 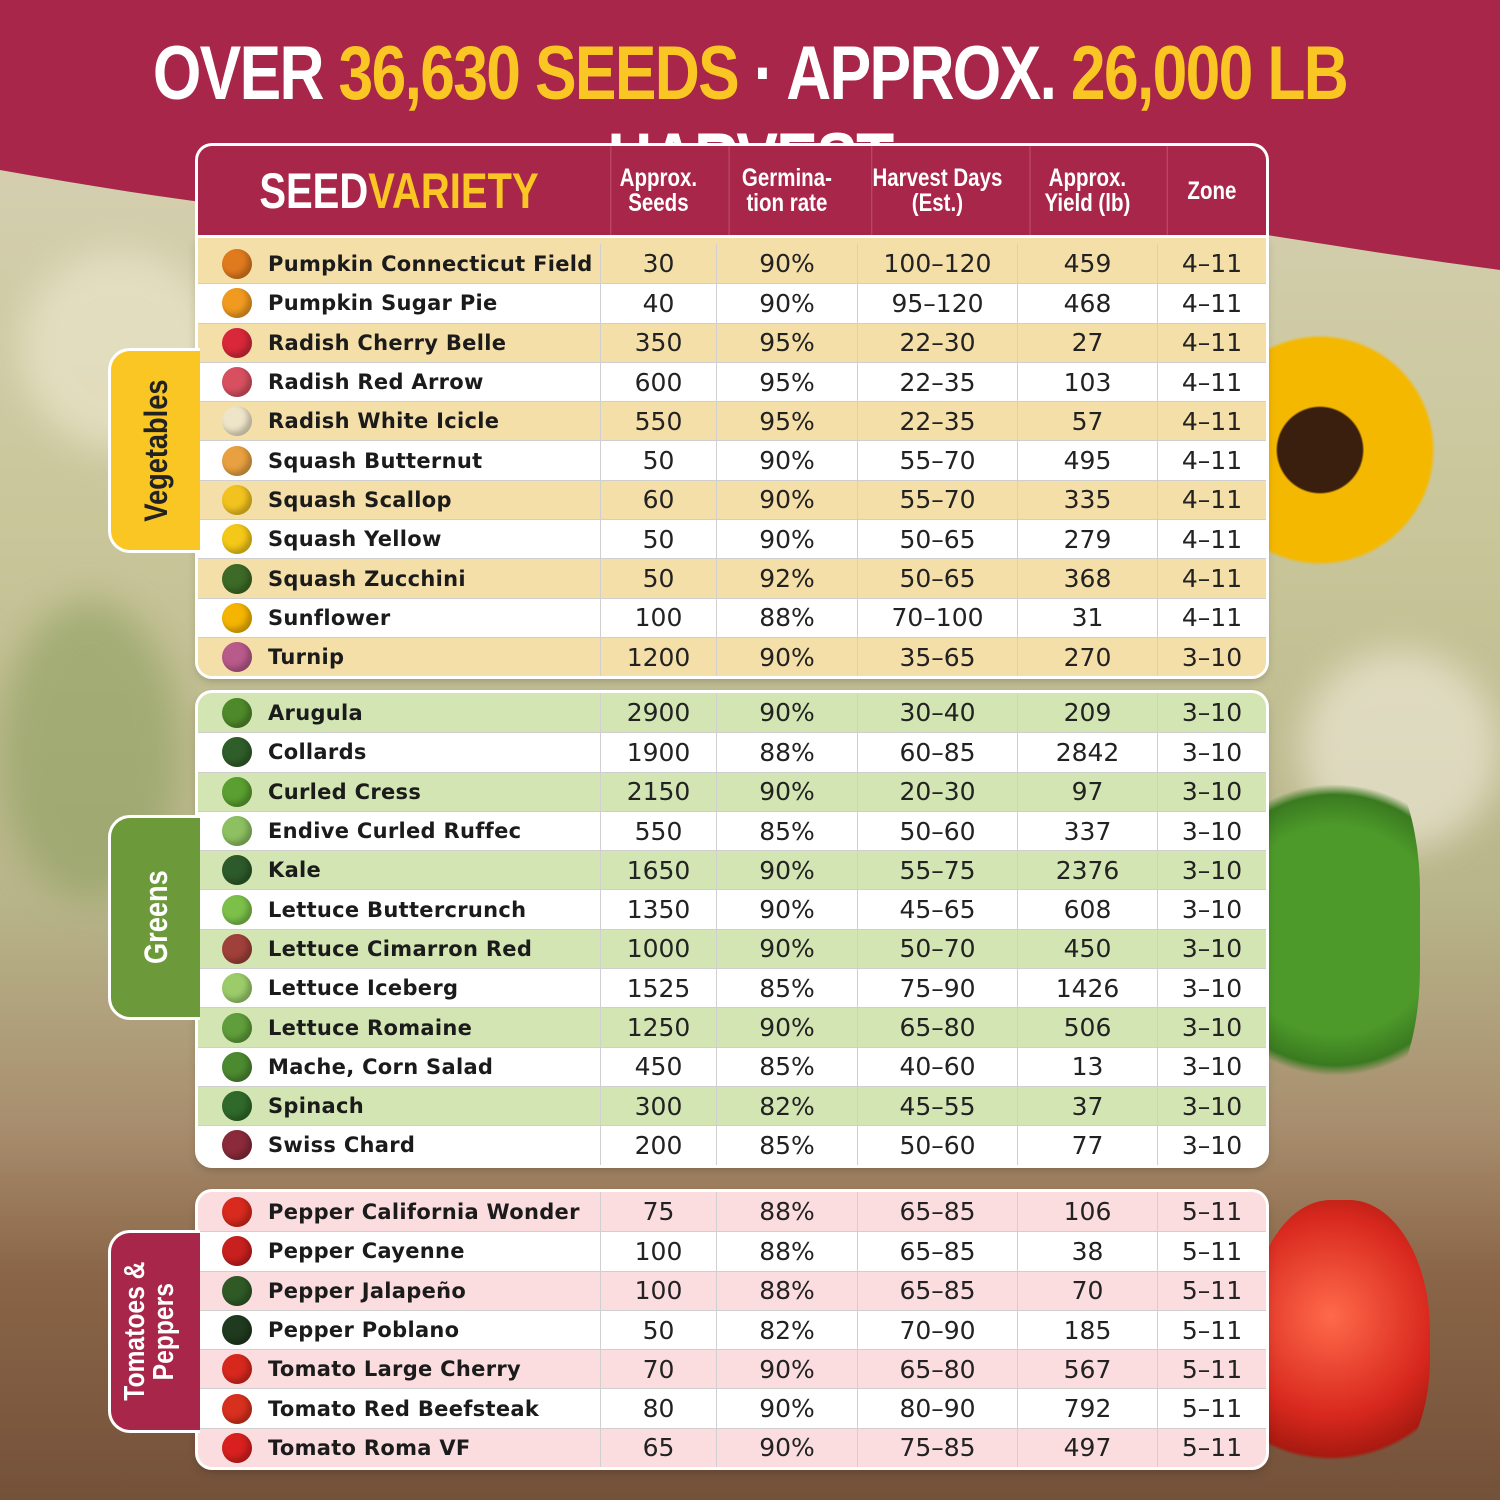 What do you see at coordinates (1087, 617) in the screenshot?
I see `yield-cell: 31` at bounding box center [1087, 617].